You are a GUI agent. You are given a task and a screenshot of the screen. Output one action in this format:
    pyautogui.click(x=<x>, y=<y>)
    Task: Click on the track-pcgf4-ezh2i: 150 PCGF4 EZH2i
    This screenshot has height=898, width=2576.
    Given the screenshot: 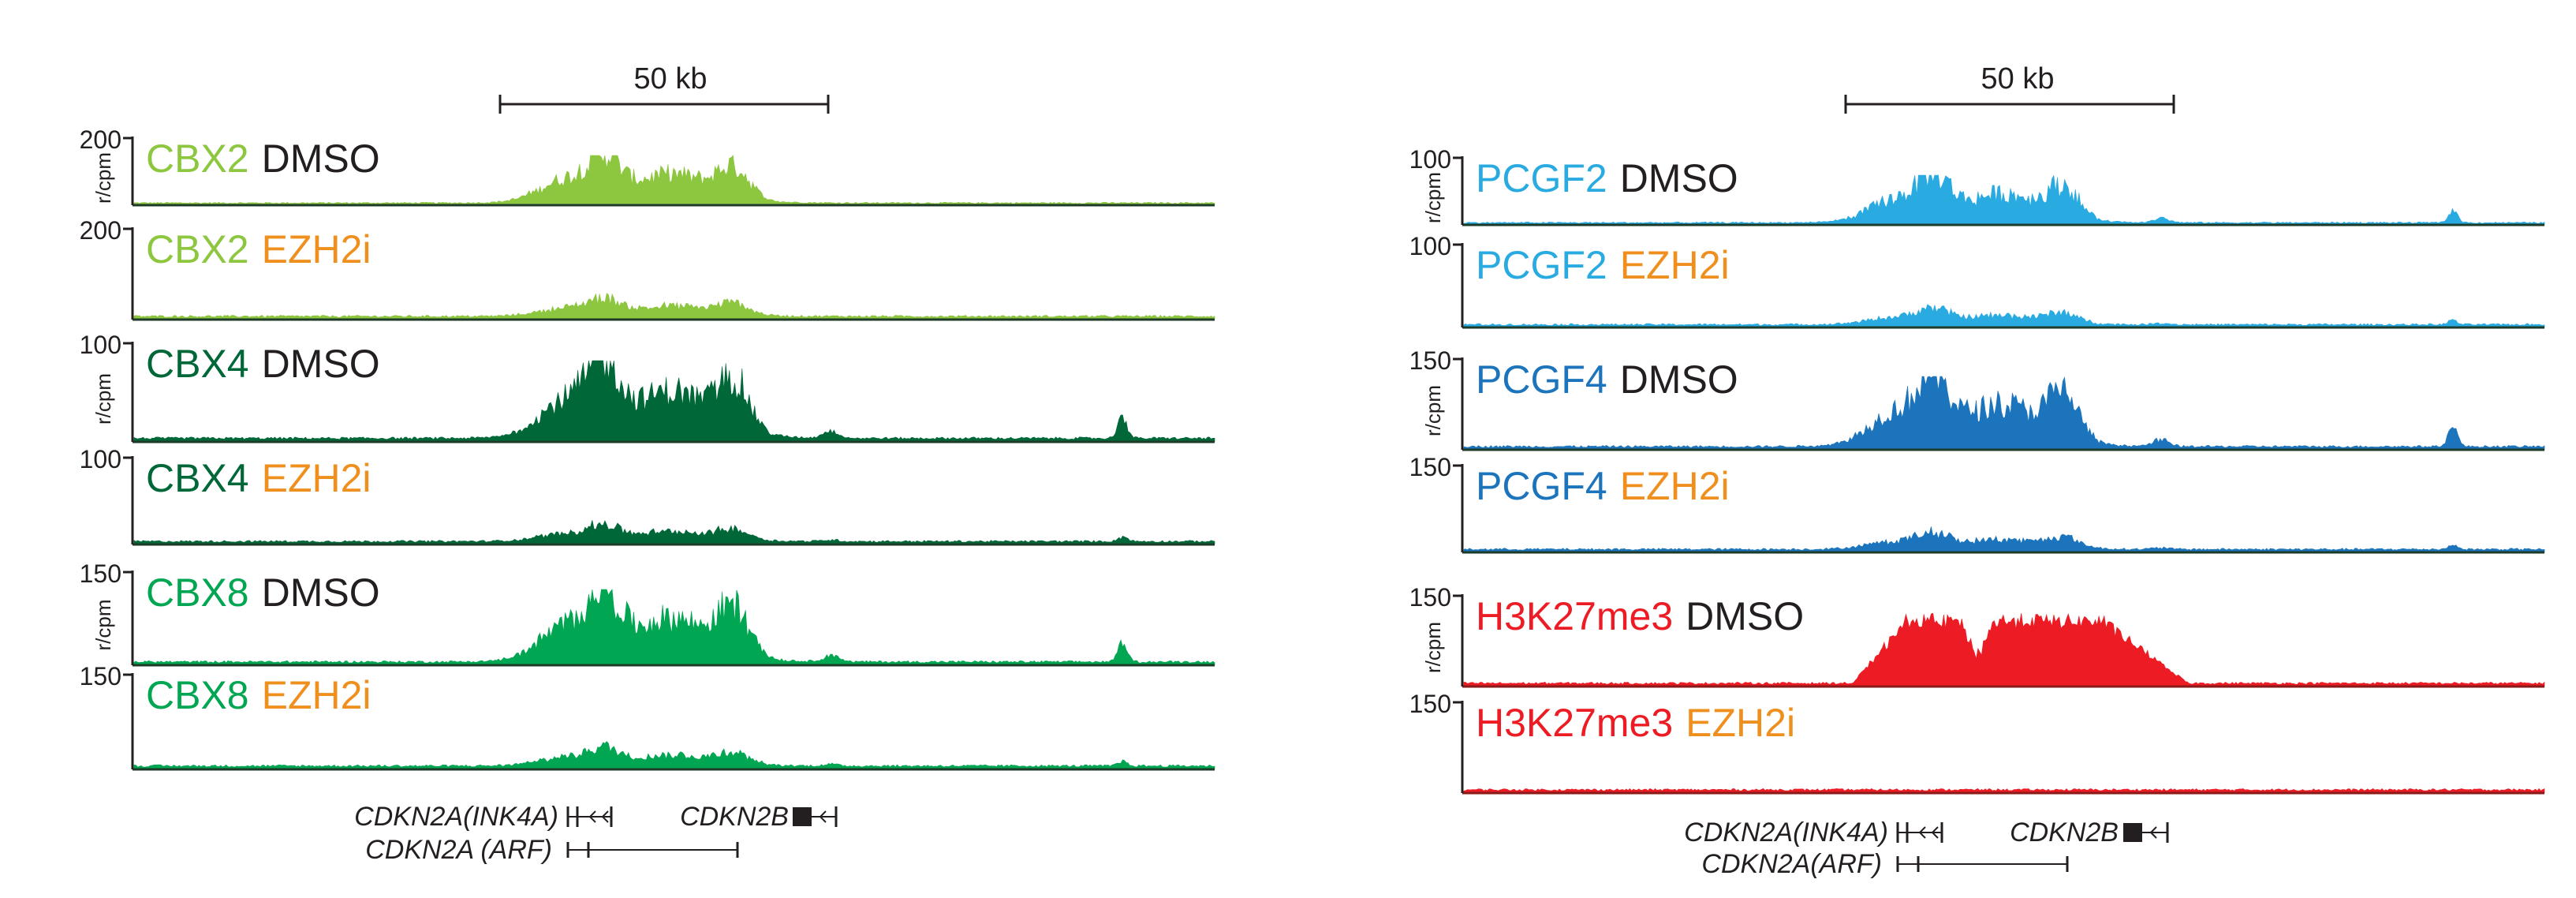 What is the action you would take?
    pyautogui.click(x=1977, y=503)
    